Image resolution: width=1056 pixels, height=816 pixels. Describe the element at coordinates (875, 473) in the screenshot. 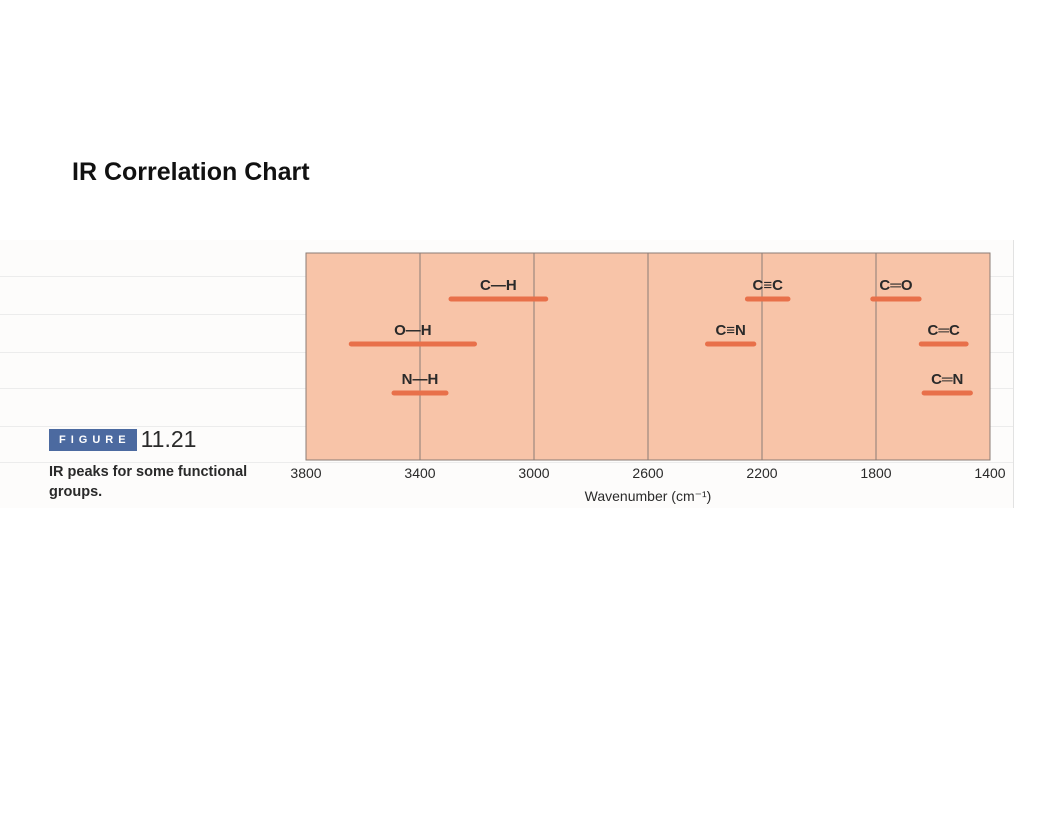

I see `x-tick-1800: 1800` at that location.